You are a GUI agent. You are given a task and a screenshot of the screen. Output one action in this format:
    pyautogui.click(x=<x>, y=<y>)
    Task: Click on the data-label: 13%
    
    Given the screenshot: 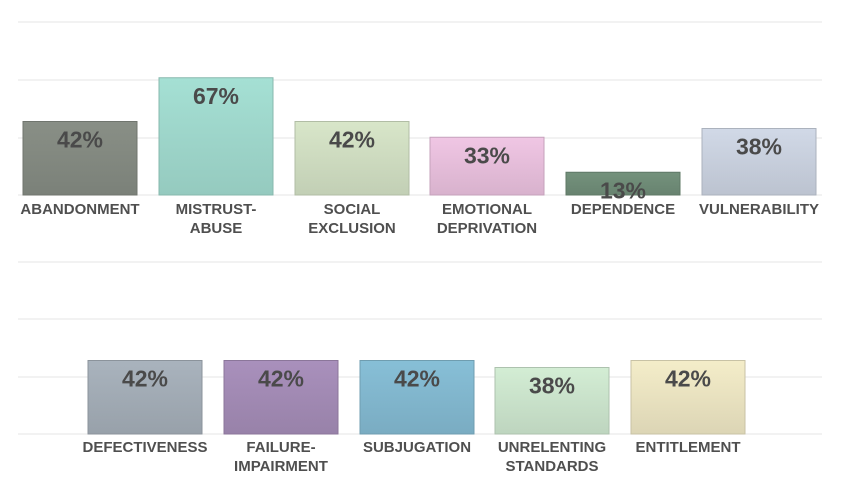 What is the action you would take?
    pyautogui.click(x=623, y=190)
    